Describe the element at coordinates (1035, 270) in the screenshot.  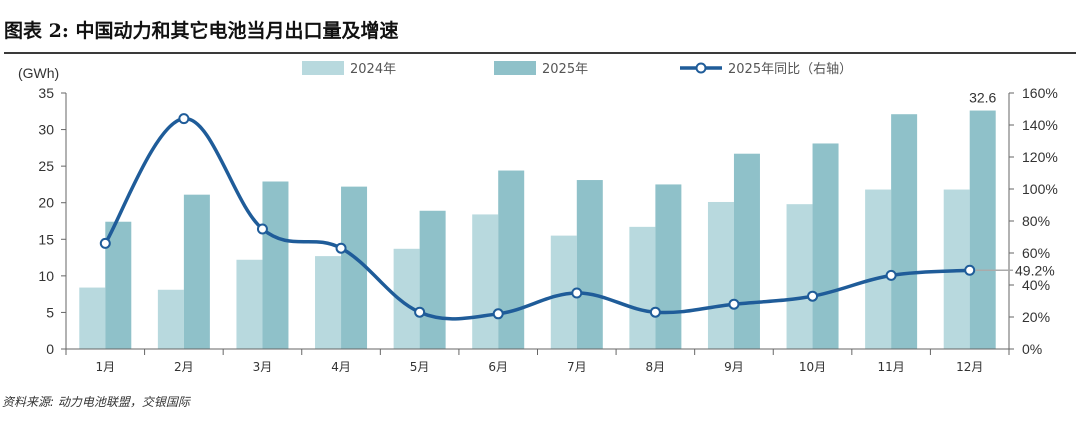
I see `line-last-label: 49.2%` at that location.